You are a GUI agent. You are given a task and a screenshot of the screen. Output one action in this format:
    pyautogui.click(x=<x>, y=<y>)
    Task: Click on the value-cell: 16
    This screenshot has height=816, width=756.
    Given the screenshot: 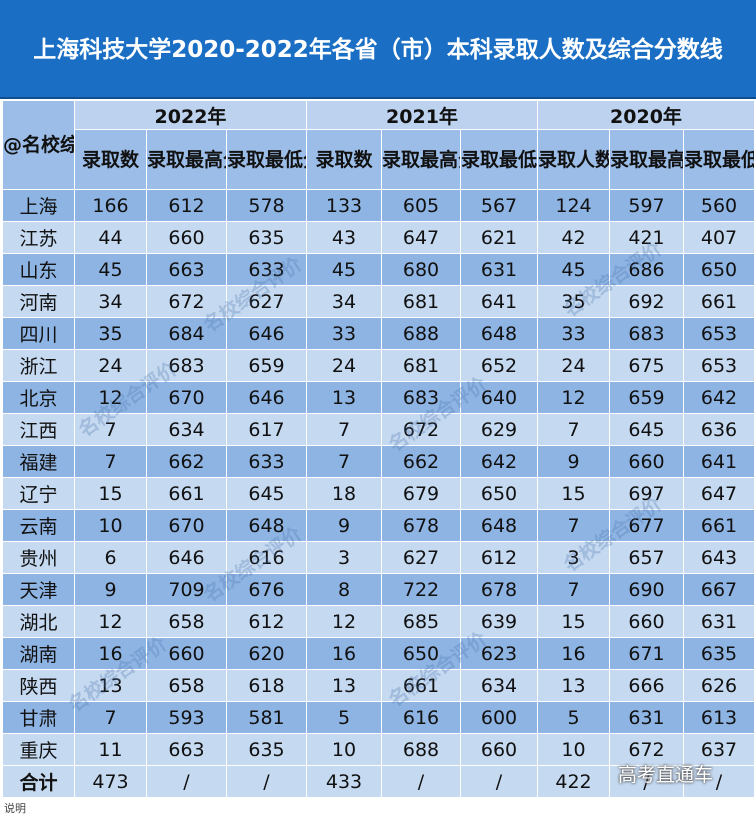 What is the action you would take?
    pyautogui.click(x=344, y=653)
    